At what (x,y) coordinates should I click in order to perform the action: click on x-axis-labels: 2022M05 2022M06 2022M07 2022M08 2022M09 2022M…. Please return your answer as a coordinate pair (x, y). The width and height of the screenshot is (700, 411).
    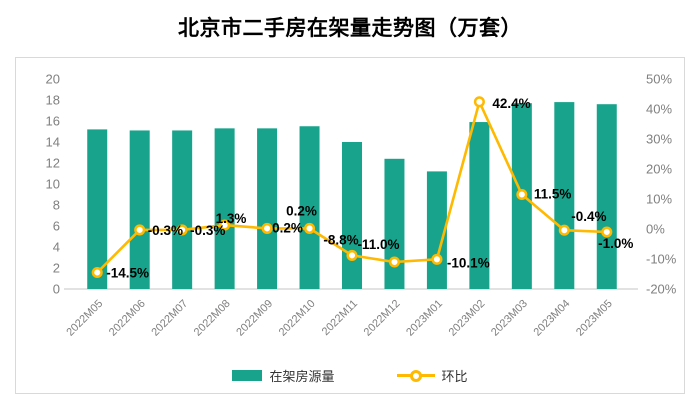
    Looking at the image, I should click on (339, 318).